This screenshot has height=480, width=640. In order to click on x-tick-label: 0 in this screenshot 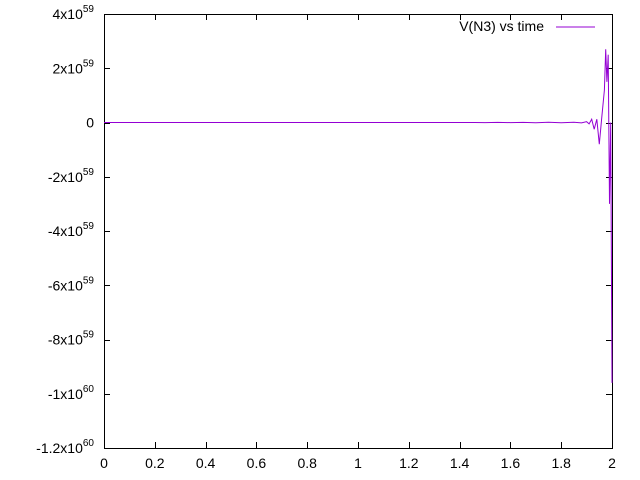, I will do `click(104, 463)`.